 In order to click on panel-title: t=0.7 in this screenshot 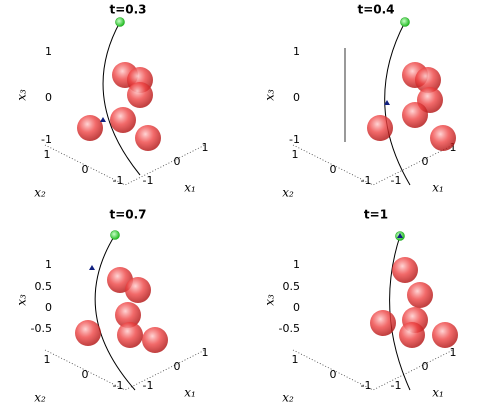, I will do `click(127, 215)`.